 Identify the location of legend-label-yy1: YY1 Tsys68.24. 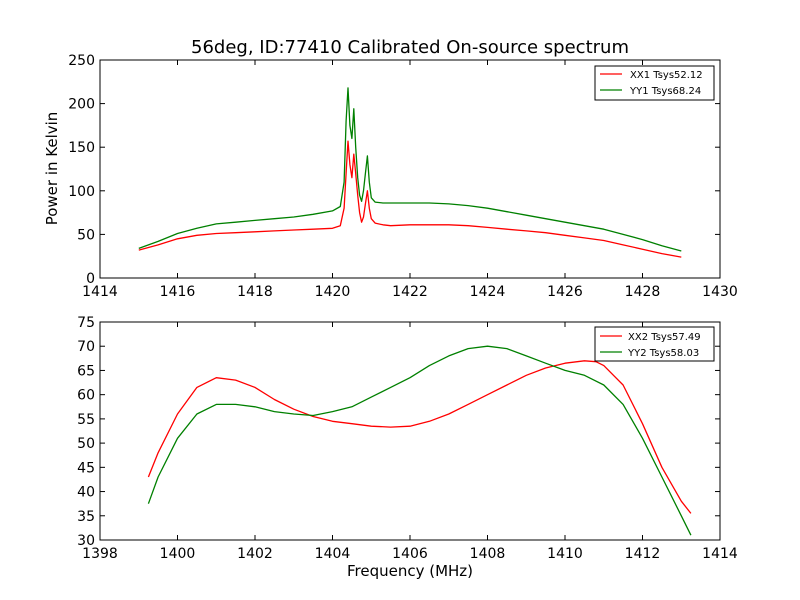
(665, 91).